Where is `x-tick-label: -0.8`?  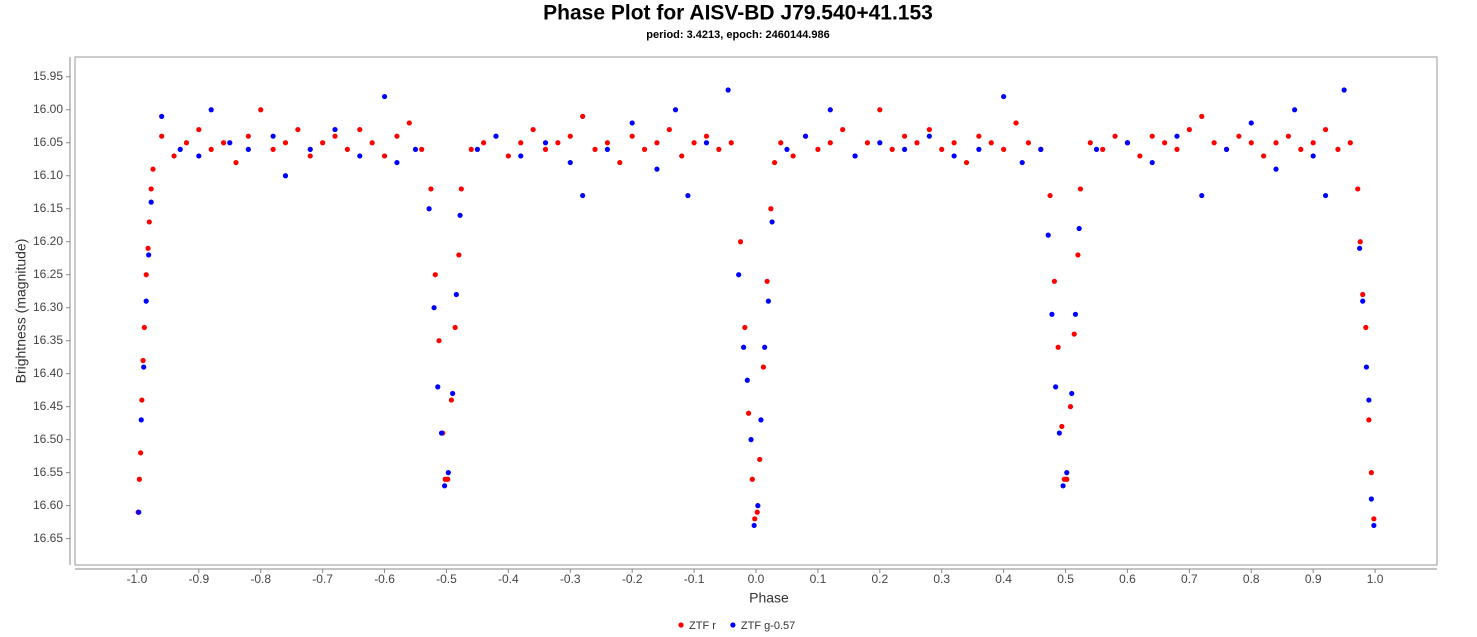
x-tick-label: -0.8 is located at coordinates (260, 579).